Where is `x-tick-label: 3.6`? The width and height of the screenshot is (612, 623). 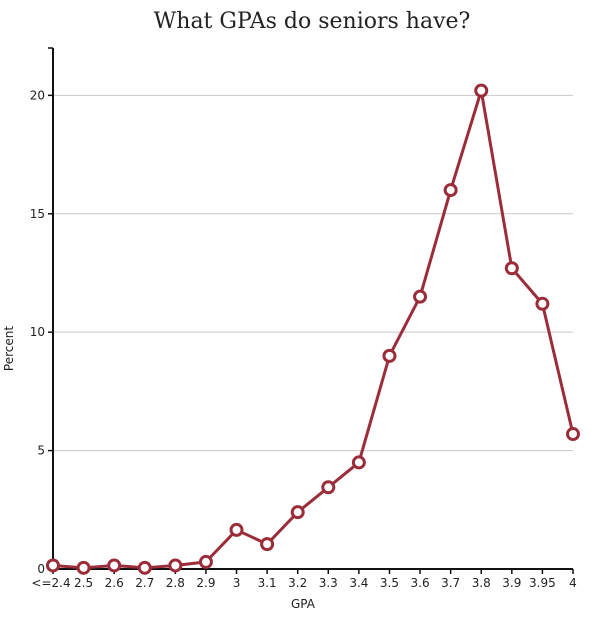
x-tick-label: 3.6 is located at coordinates (420, 583).